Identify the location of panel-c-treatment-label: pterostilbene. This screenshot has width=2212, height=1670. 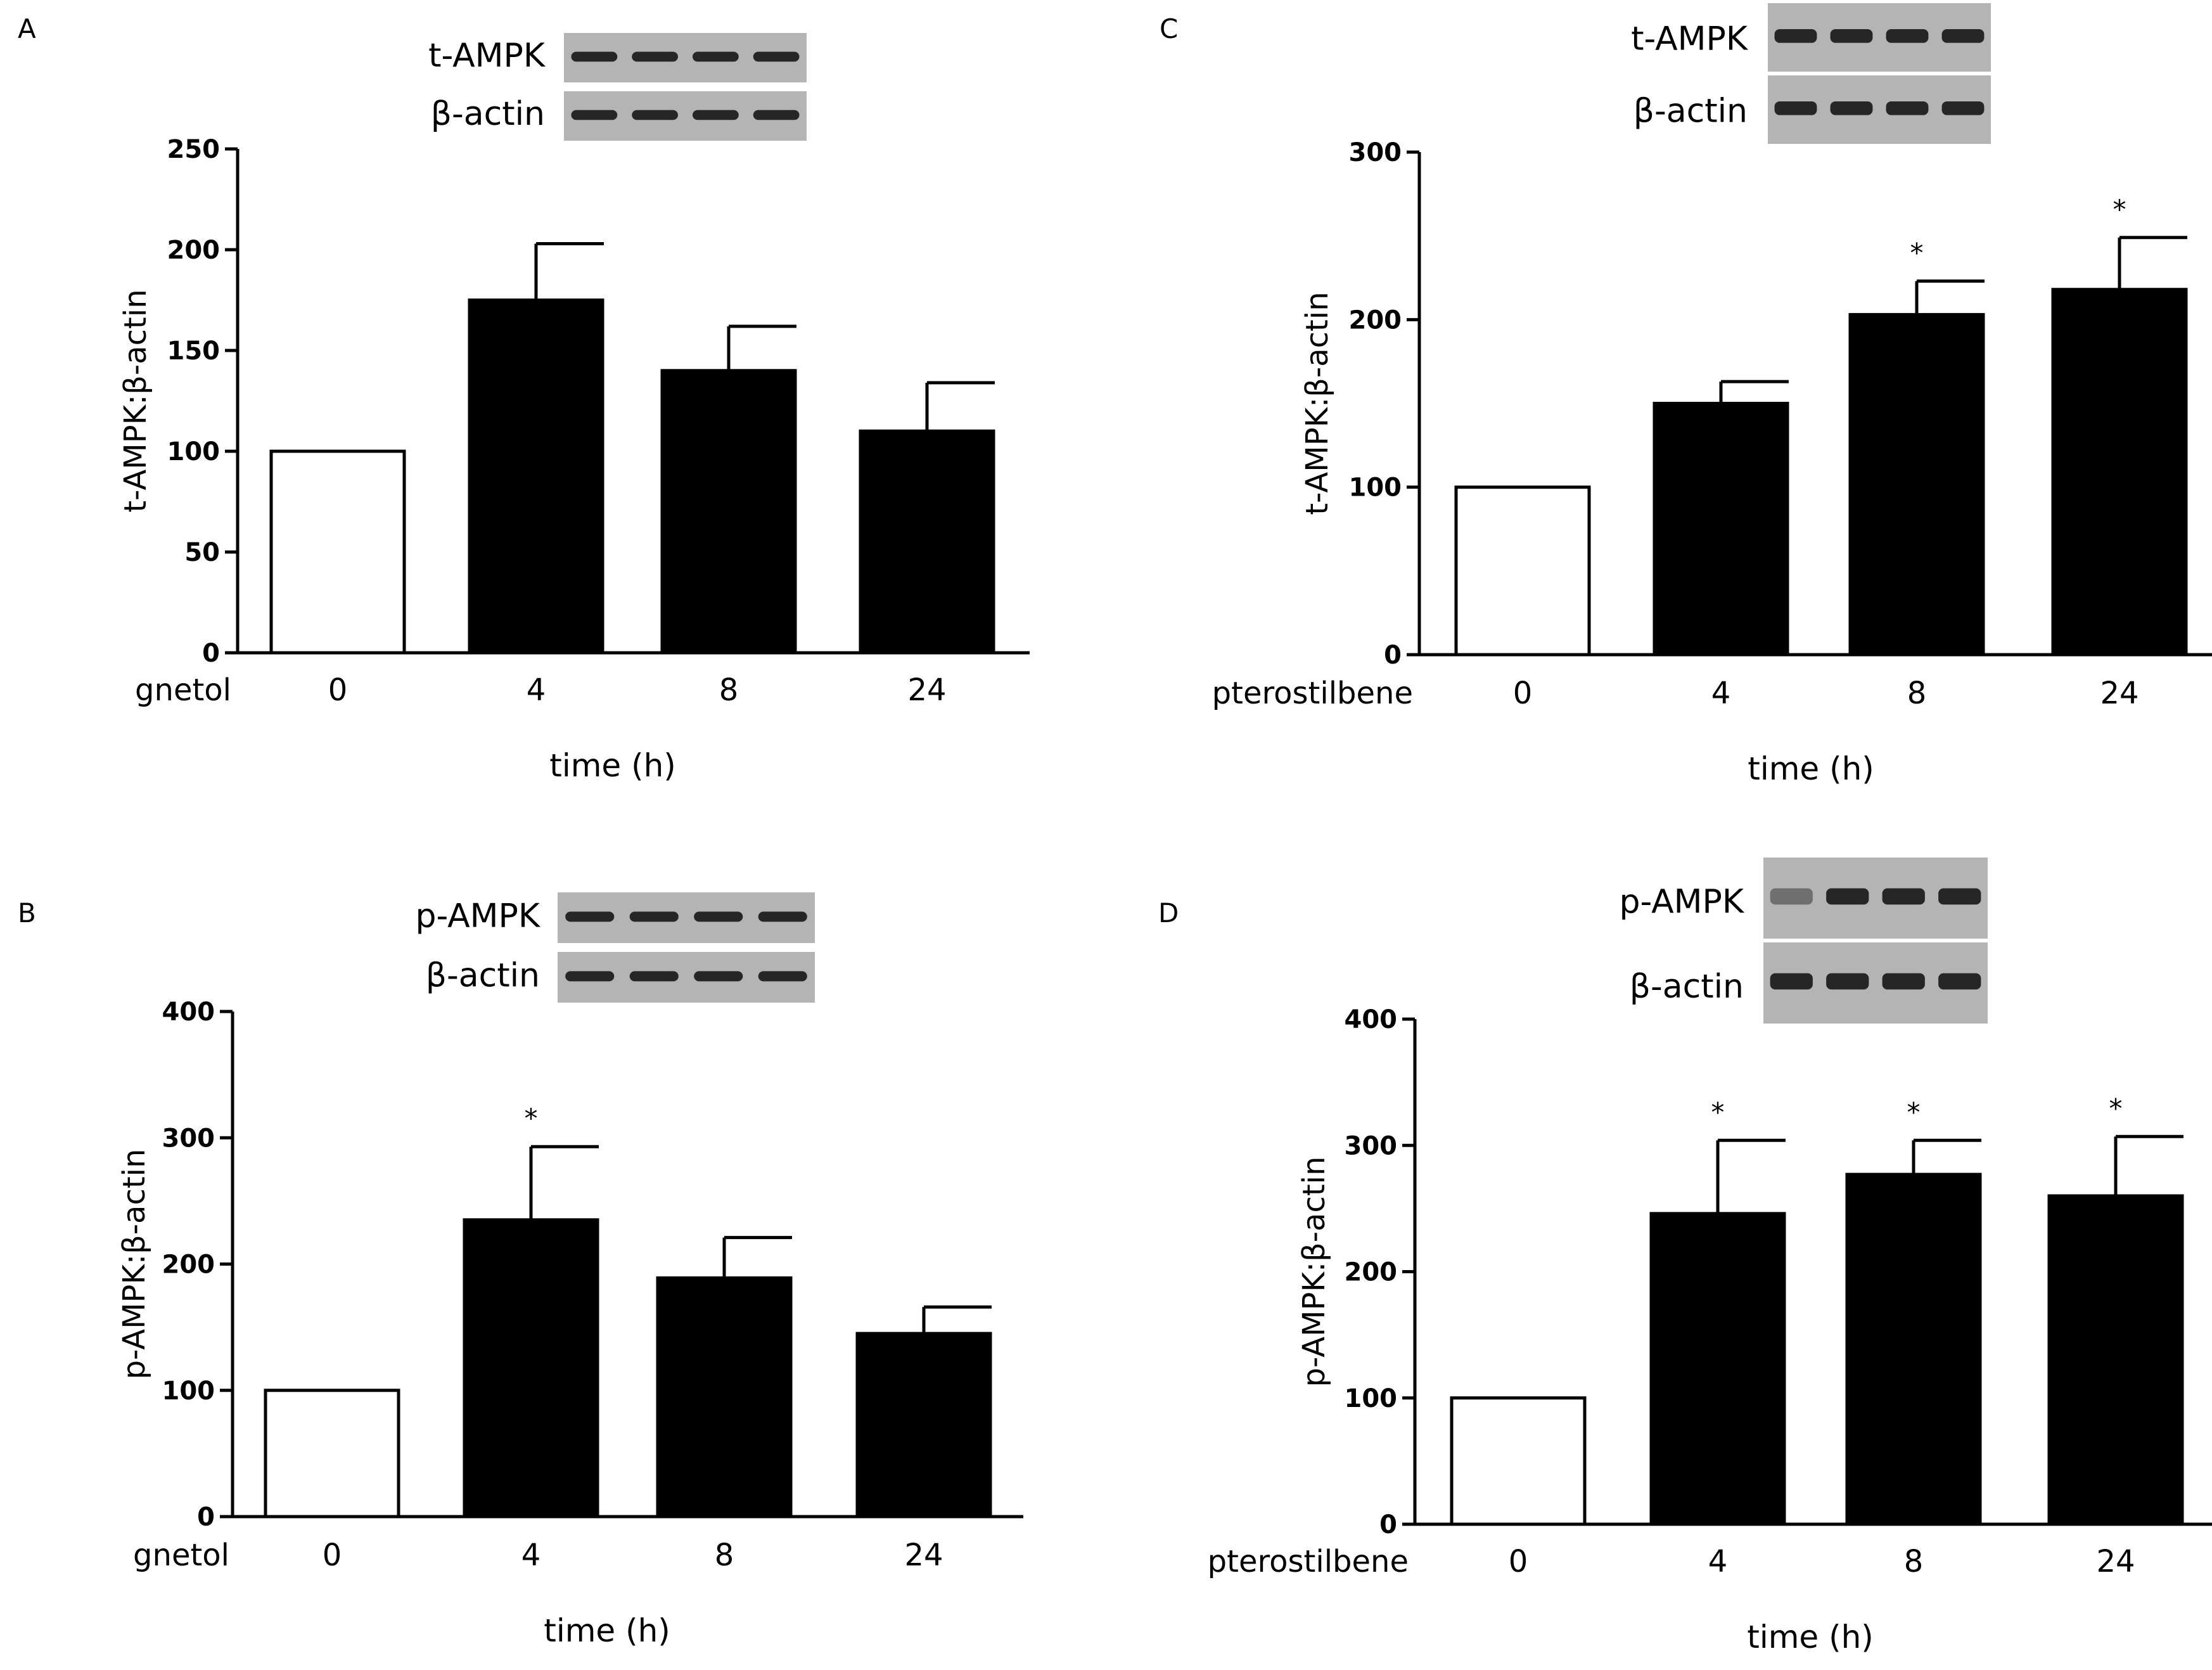
(1312, 694).